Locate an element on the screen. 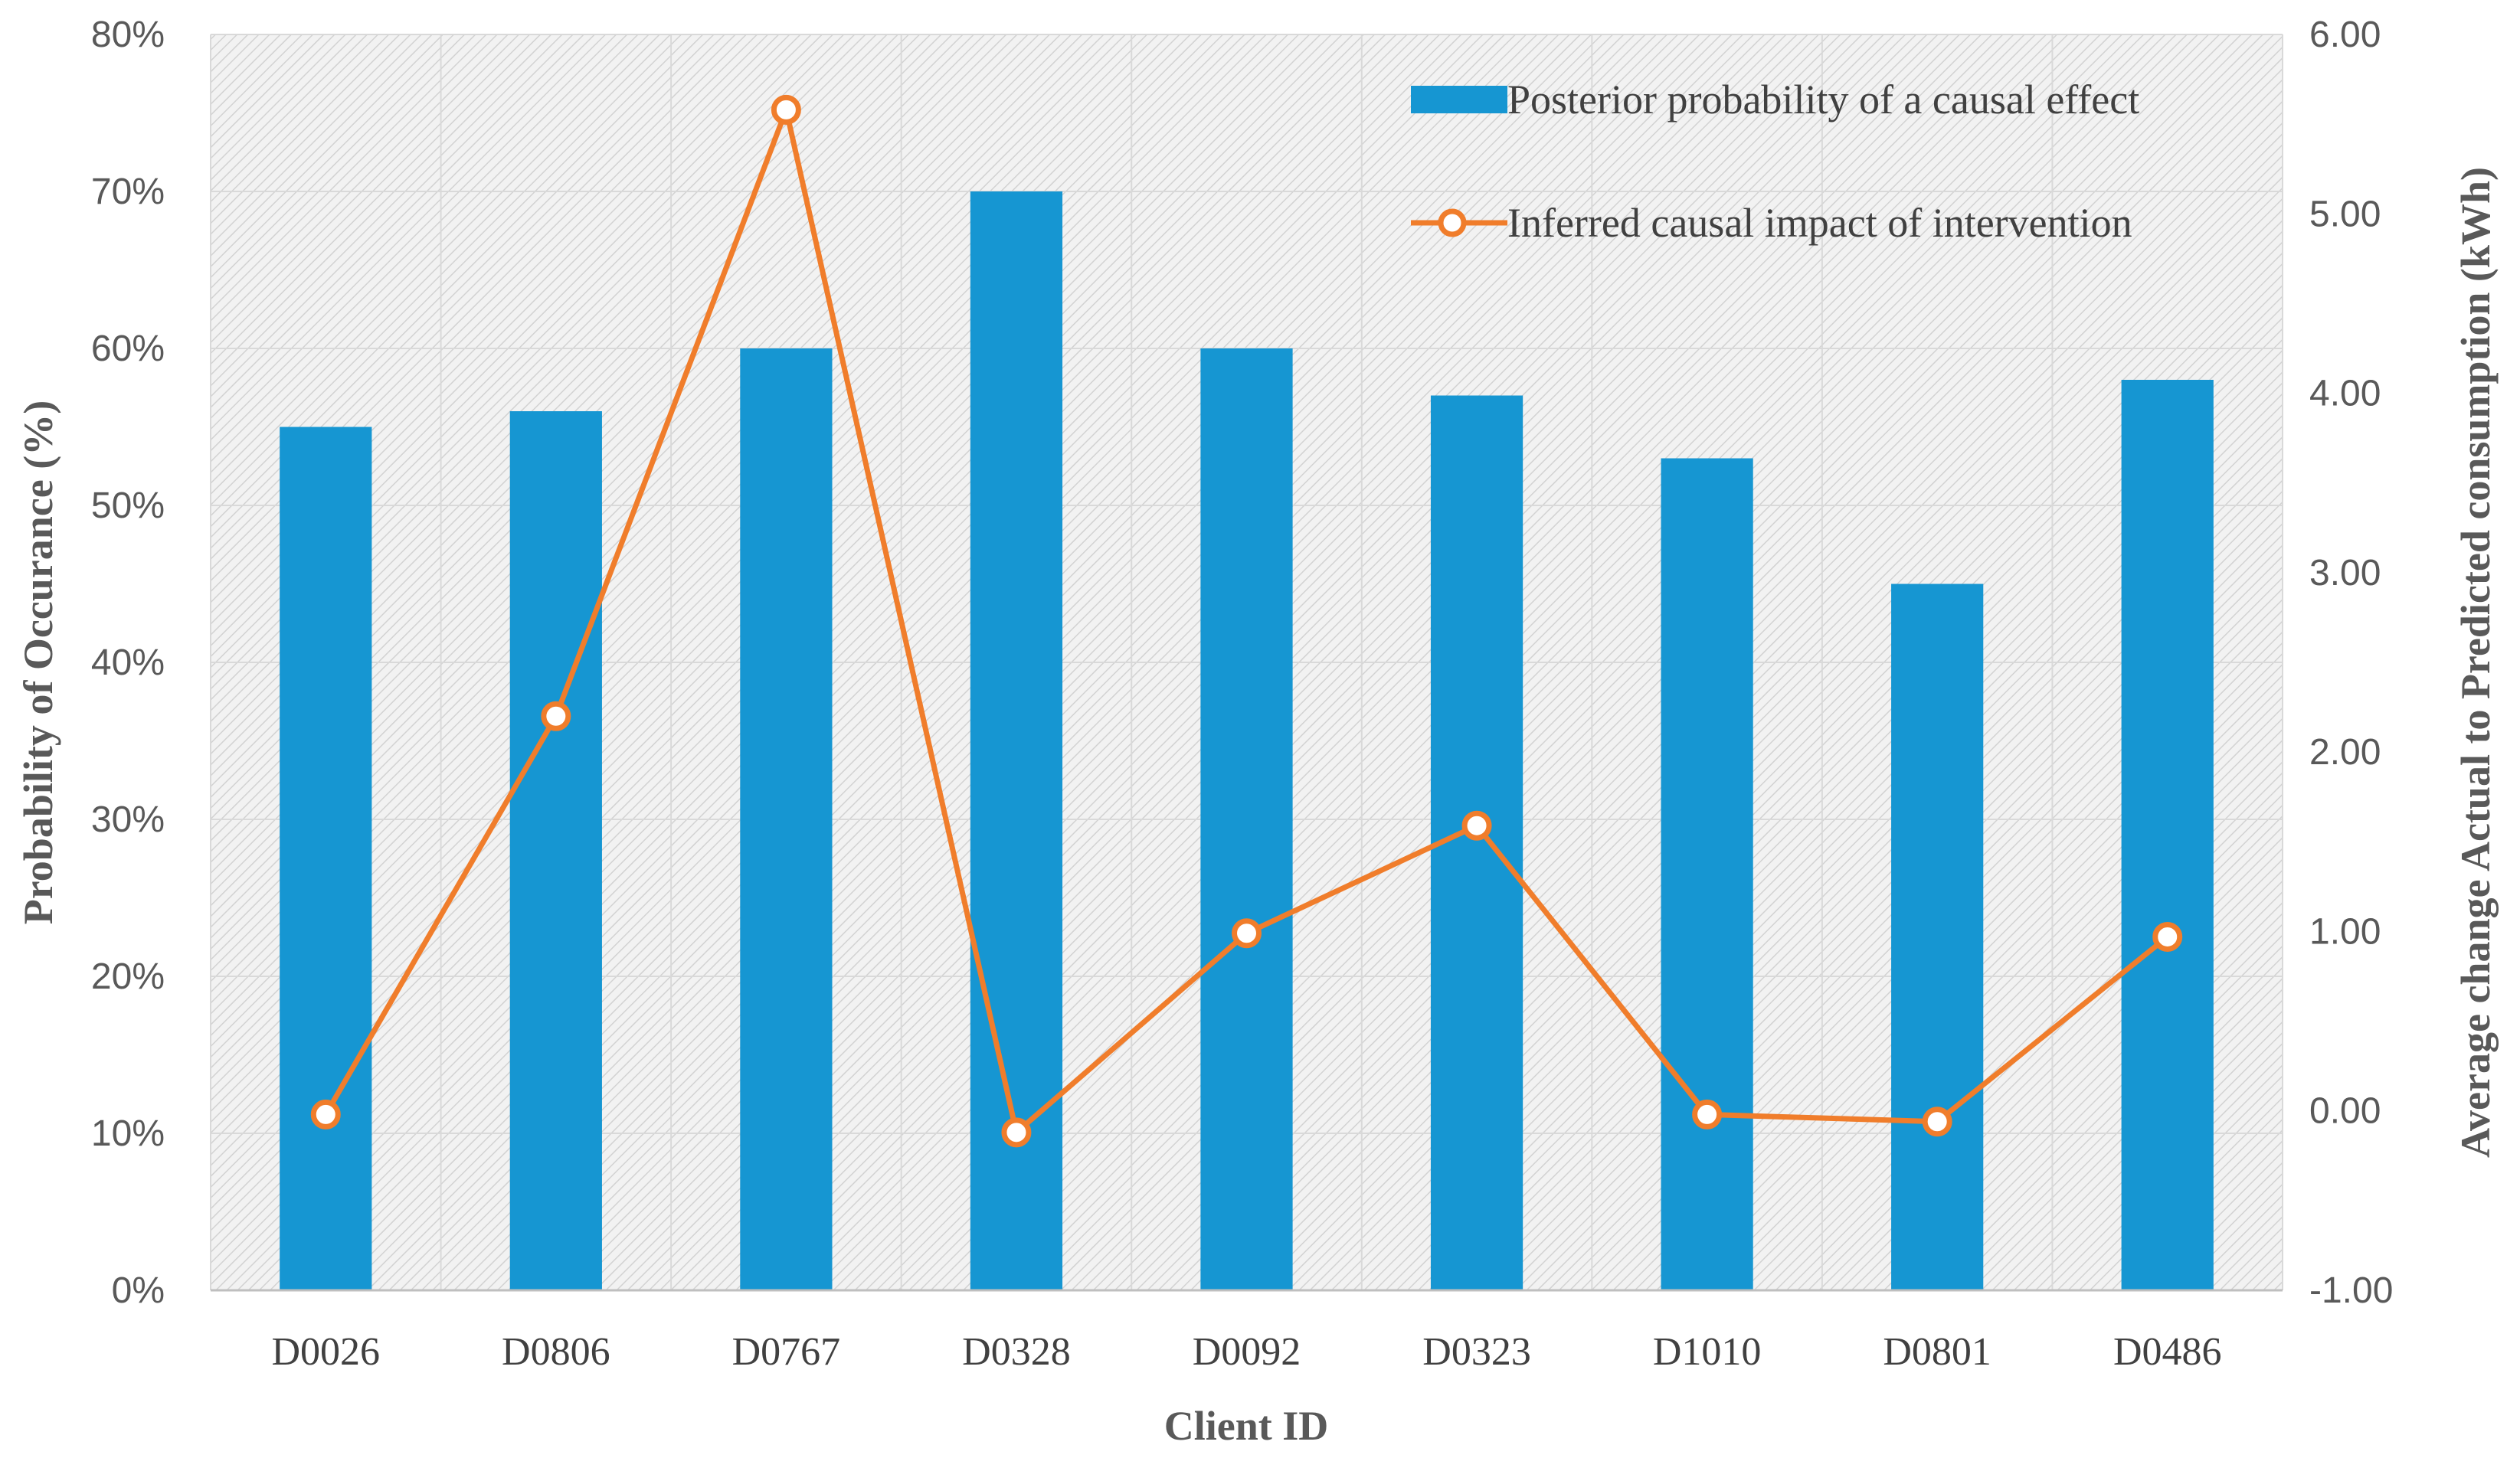  legend-label-bar: Posterior probability of a causal effect is located at coordinates (1823, 100).